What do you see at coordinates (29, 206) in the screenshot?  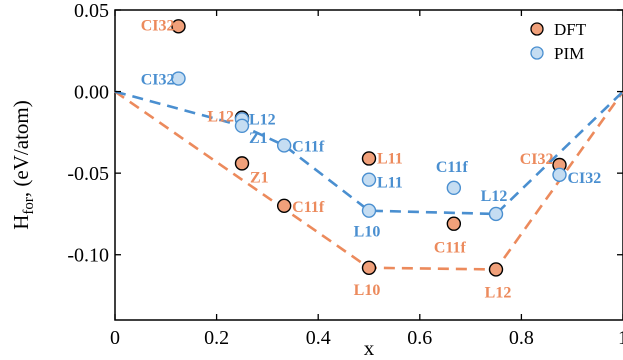 I see `y-axis-title-sub: for` at bounding box center [29, 206].